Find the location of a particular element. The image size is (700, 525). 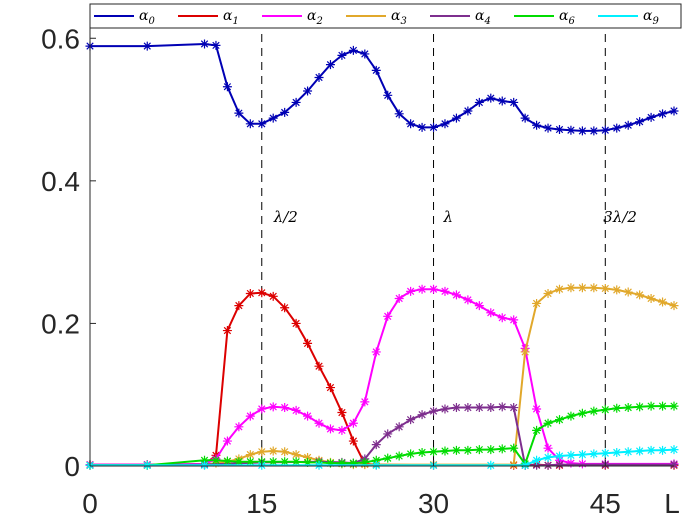

vline-label-1: λ is located at coordinates (448, 217).